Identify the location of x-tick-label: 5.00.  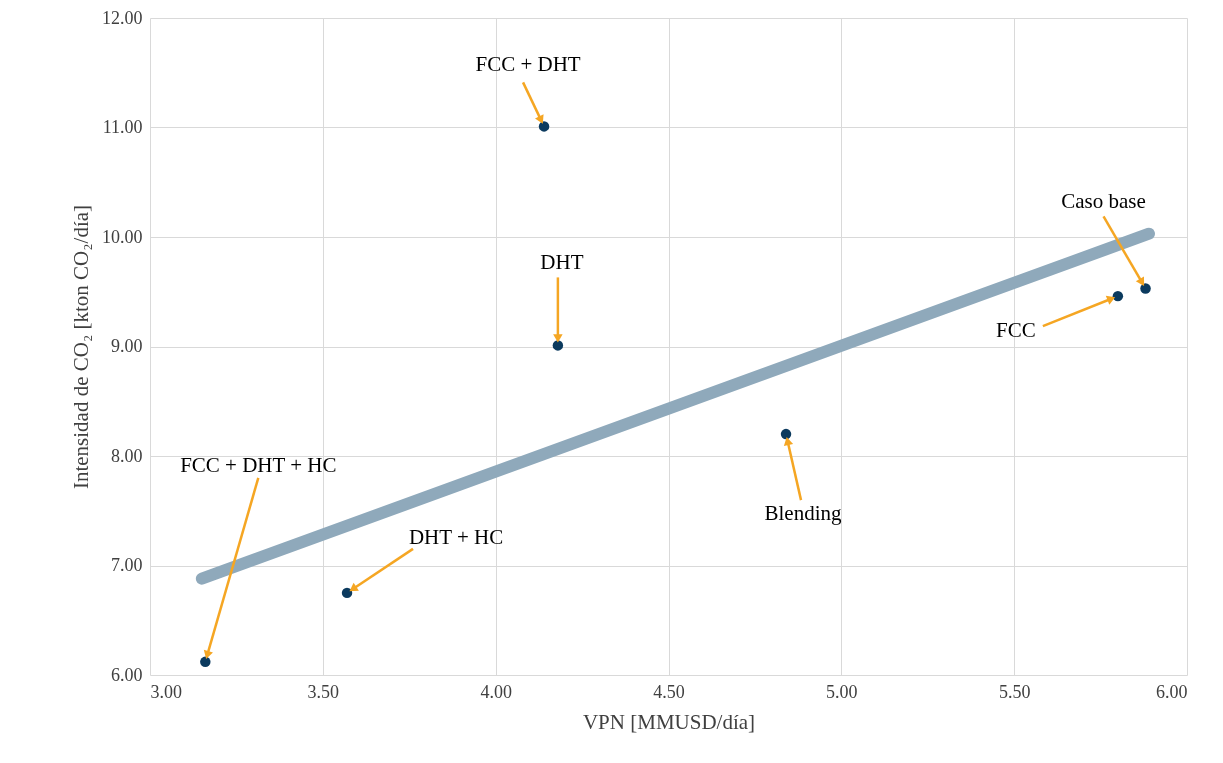
(842, 691).